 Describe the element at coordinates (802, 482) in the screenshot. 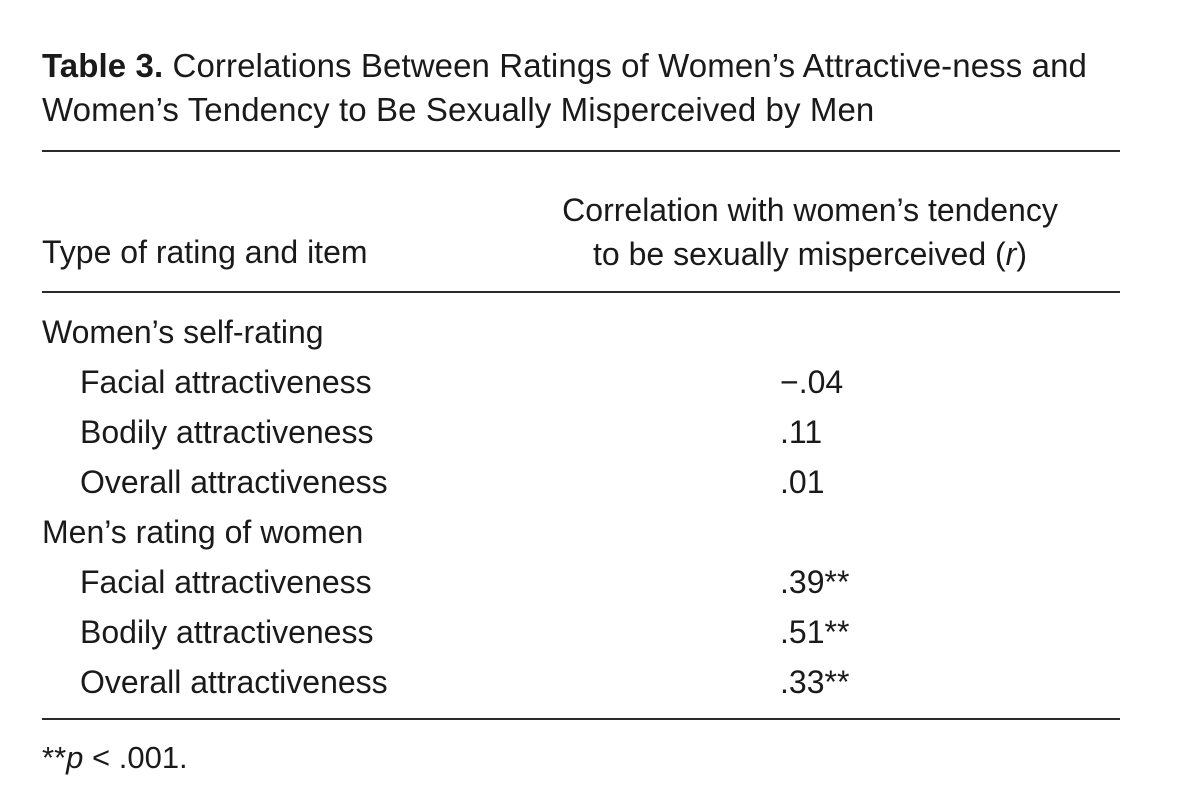

I see `item-value: .01` at that location.